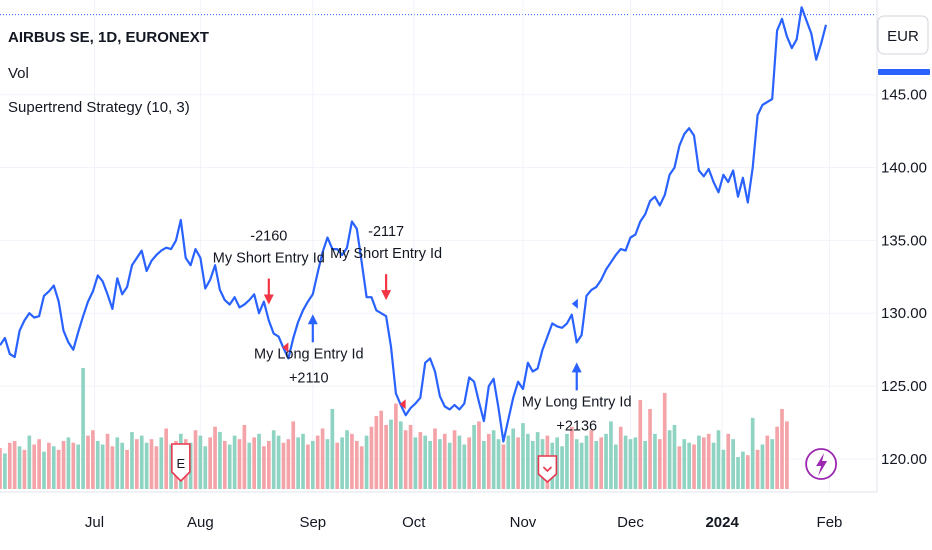 The image size is (932, 550). What do you see at coordinates (94, 522) in the screenshot?
I see `time-tick-label: Jul` at bounding box center [94, 522].